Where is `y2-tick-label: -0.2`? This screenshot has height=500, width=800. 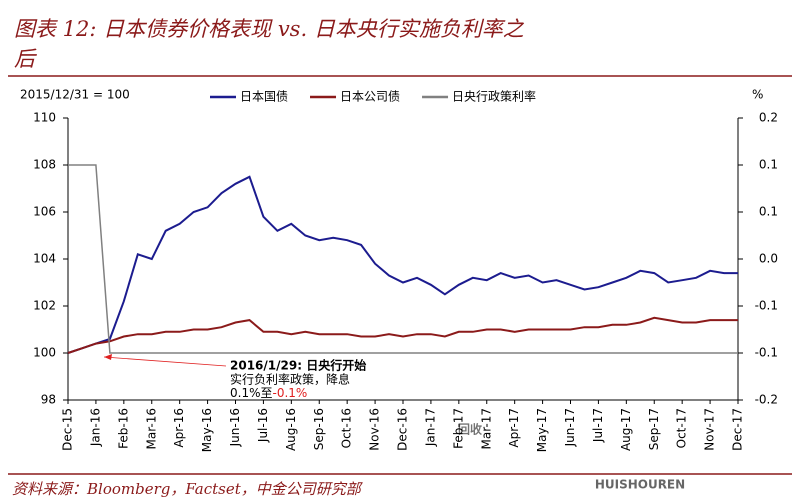 y2-tick-label: -0.2 is located at coordinates (766, 400).